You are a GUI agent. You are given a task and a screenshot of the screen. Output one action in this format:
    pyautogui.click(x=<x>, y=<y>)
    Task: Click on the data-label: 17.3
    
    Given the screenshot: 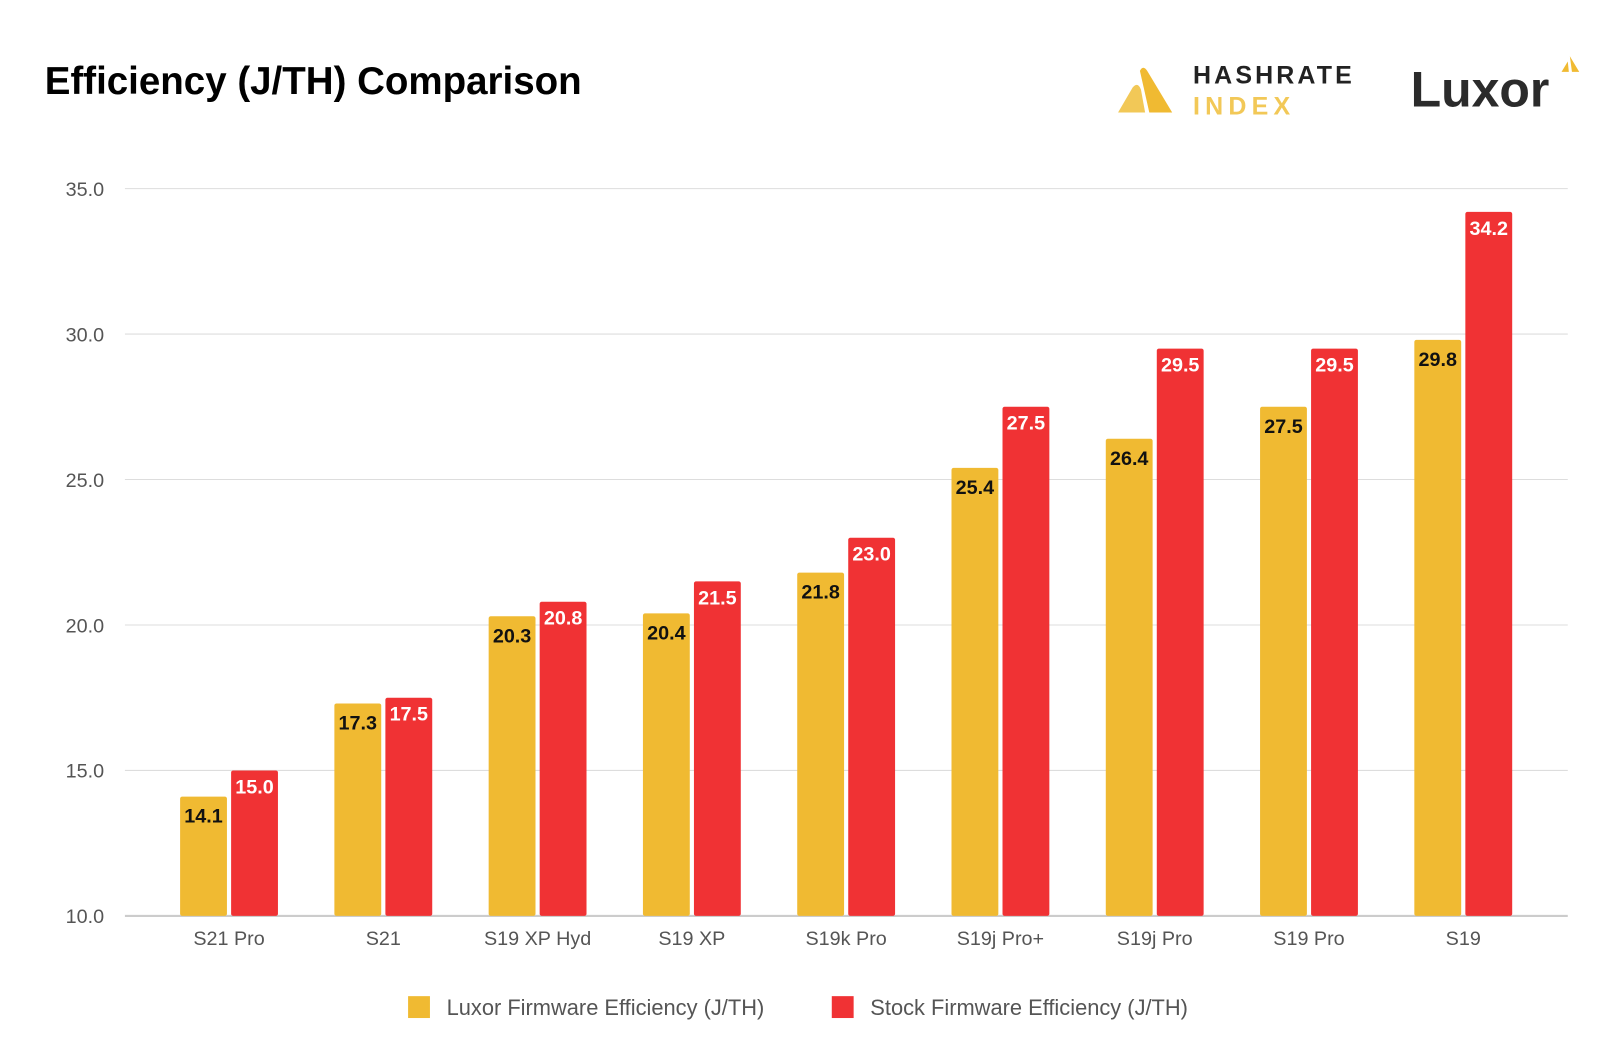 What is the action you would take?
    pyautogui.click(x=358, y=724)
    